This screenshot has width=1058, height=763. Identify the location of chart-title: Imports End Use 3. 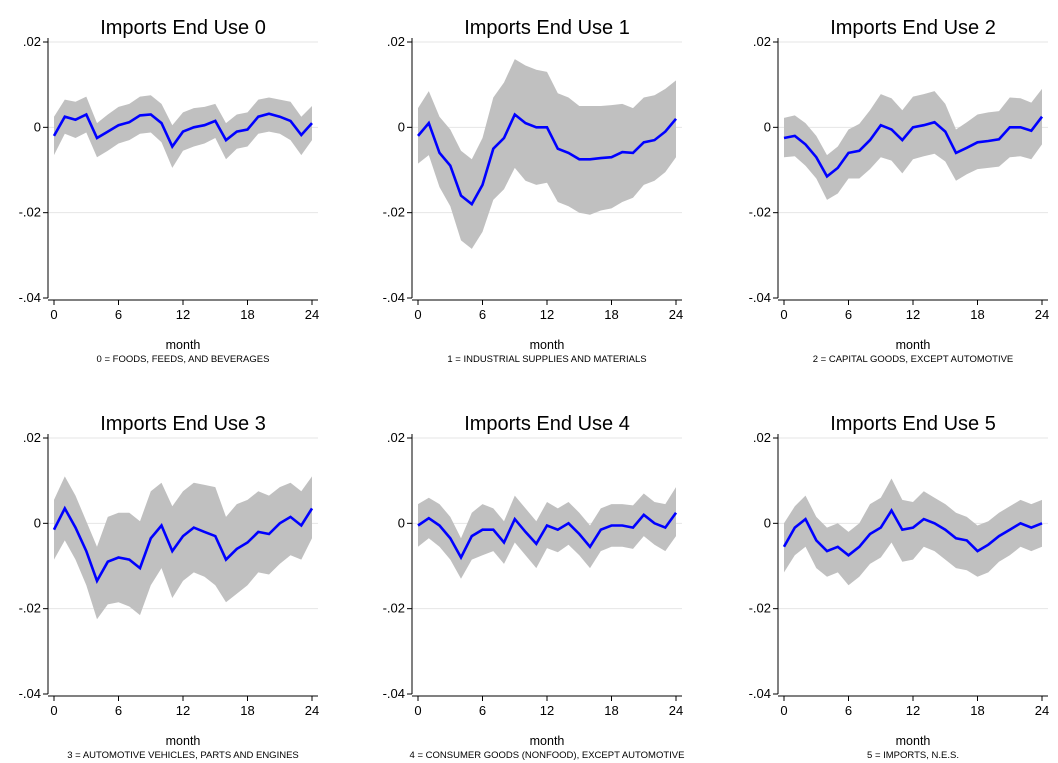
(183, 424).